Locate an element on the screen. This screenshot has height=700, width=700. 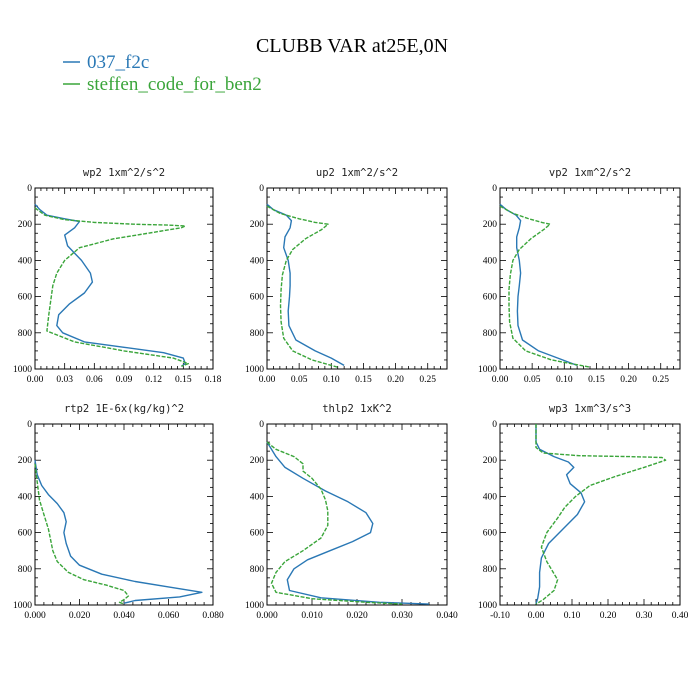
panel-4-ytick-label: 200 is located at coordinates (25, 461).